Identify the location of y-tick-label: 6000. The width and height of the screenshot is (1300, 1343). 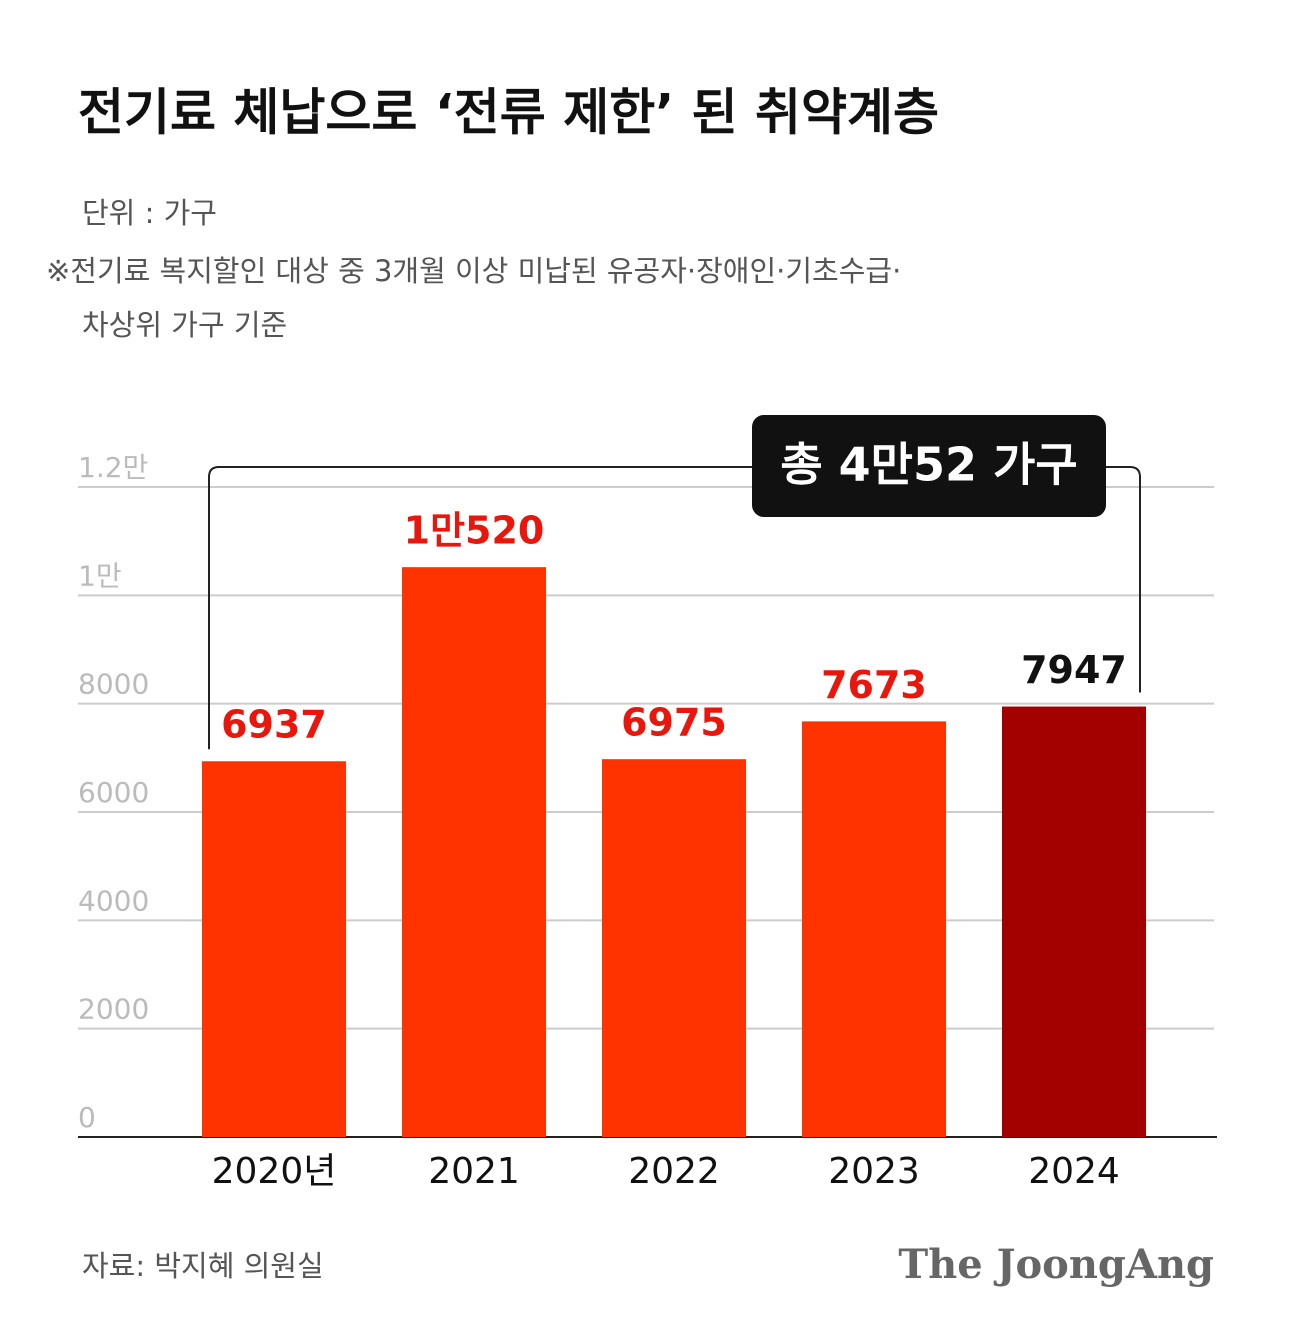
(113, 792).